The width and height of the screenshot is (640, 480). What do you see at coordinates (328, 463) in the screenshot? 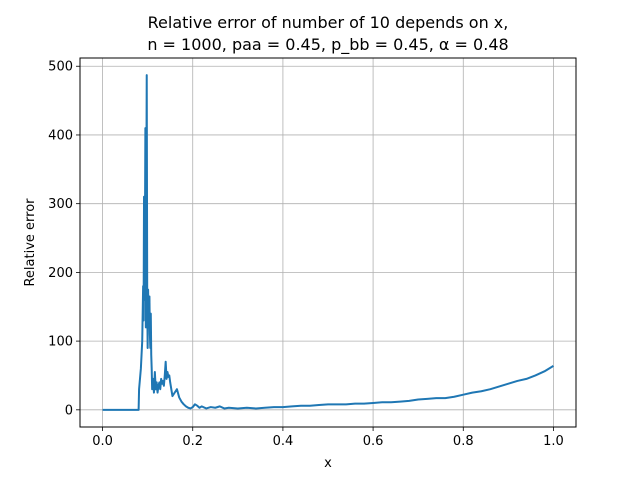
I see `x-axis-label: x` at bounding box center [328, 463].